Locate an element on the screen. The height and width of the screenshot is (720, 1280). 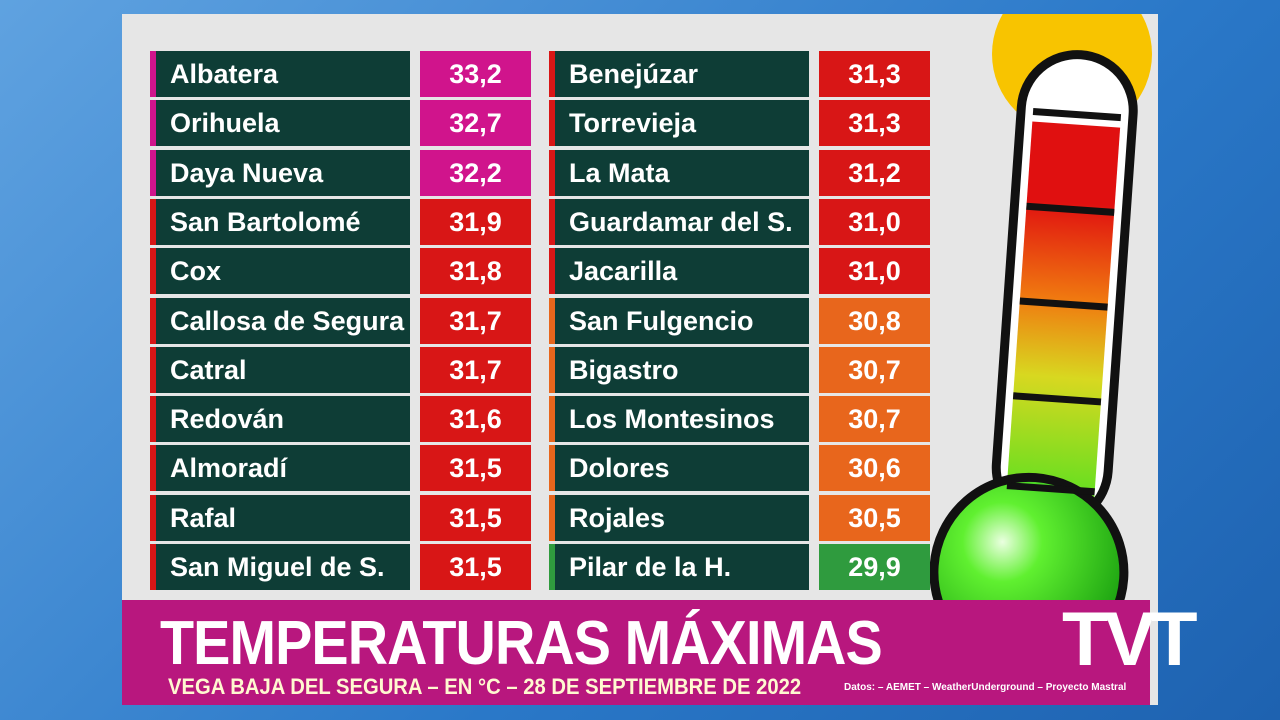
temperature-value: 31,9 is located at coordinates (475, 221).